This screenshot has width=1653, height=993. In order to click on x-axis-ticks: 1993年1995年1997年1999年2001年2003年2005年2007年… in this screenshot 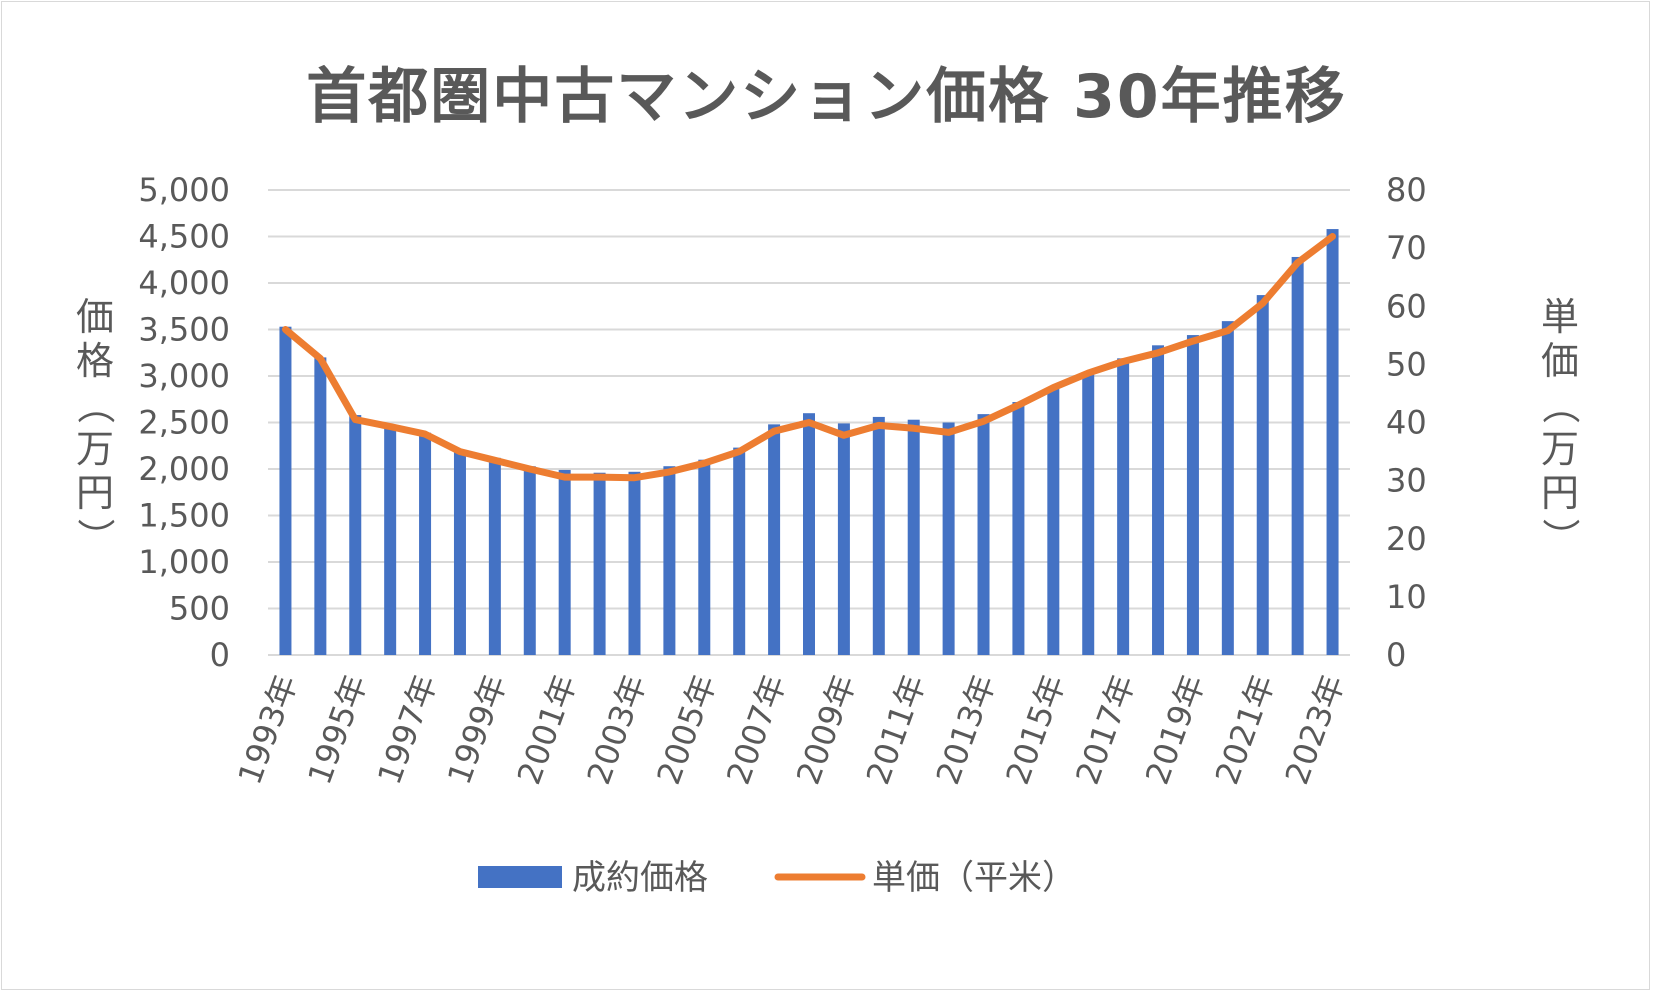, I will do `click(791, 730)`.